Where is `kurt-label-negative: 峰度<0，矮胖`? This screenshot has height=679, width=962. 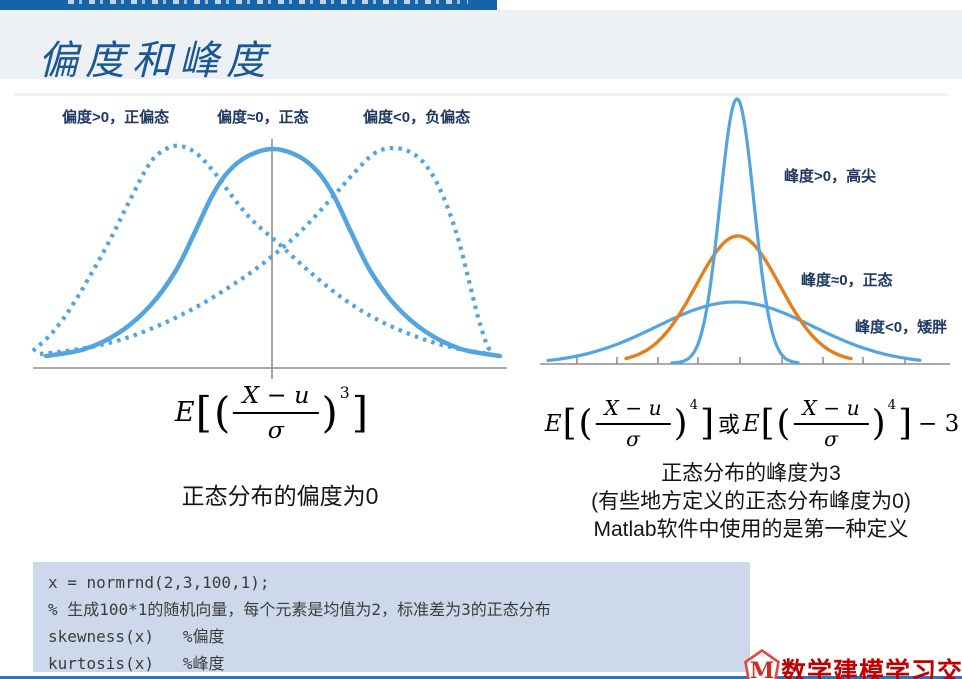
kurt-label-negative: 峰度<0，矮胖 is located at coordinates (901, 327).